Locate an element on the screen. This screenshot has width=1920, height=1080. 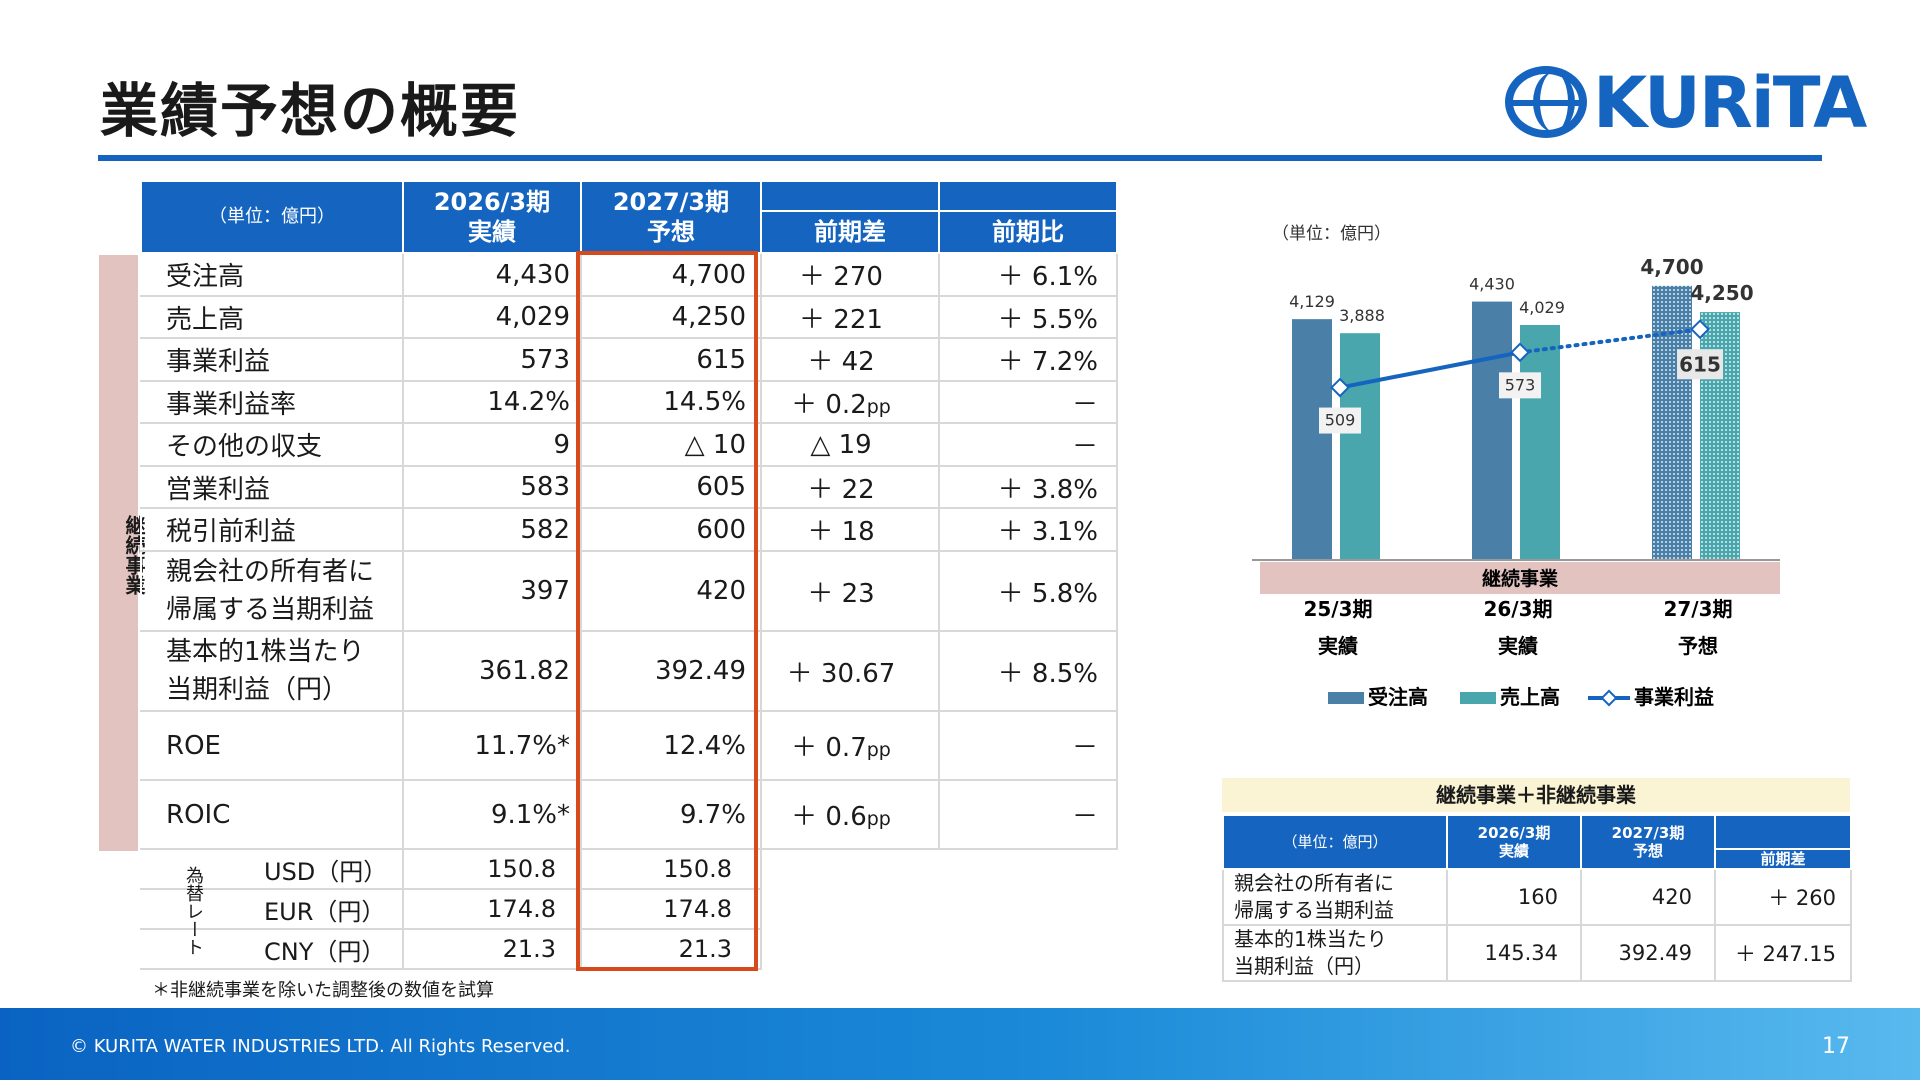
table-row: 基本的1株当たり 当期利益（円） 145.34 392.49 ＋ 247.15 is located at coordinates (1537, 953).